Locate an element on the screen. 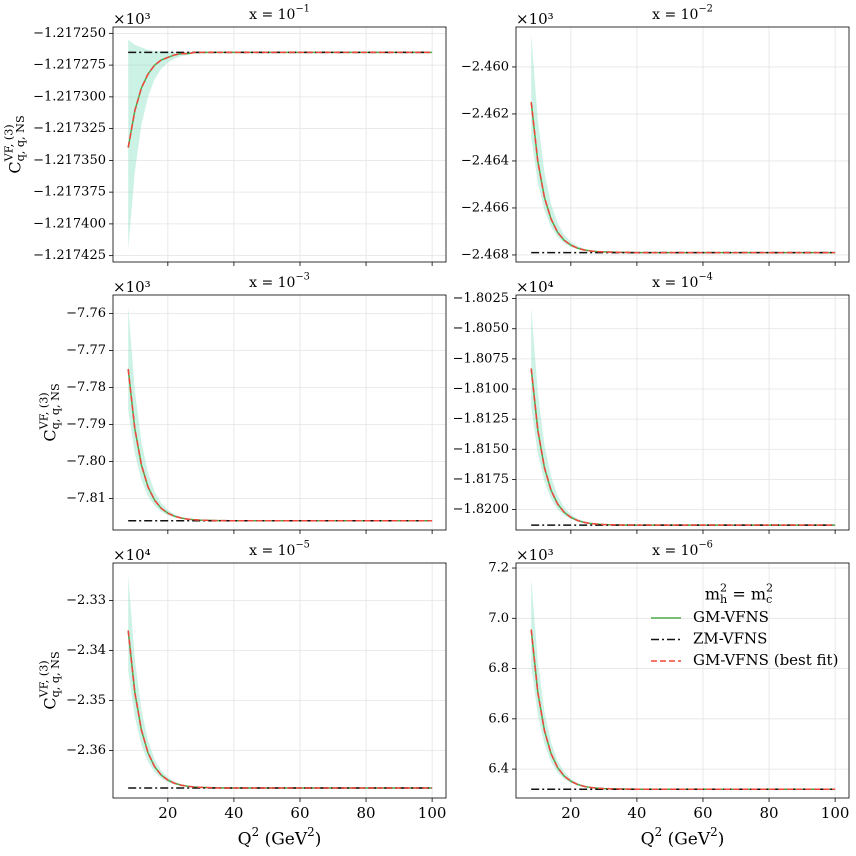 This screenshot has width=856, height=856. y-axis-label-sup: VF, (3) is located at coordinates (43, 411).